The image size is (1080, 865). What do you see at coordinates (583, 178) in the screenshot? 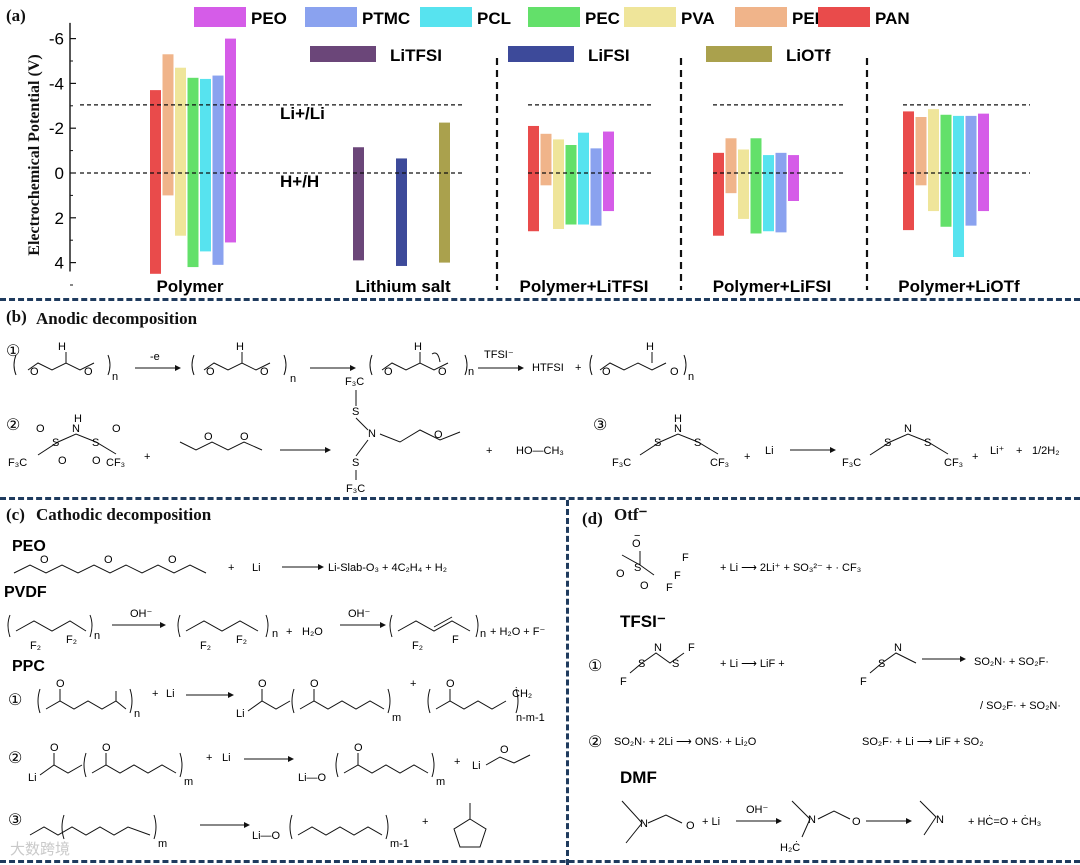
I see `bar-polymer-litfsi-pcl` at bounding box center [583, 178].